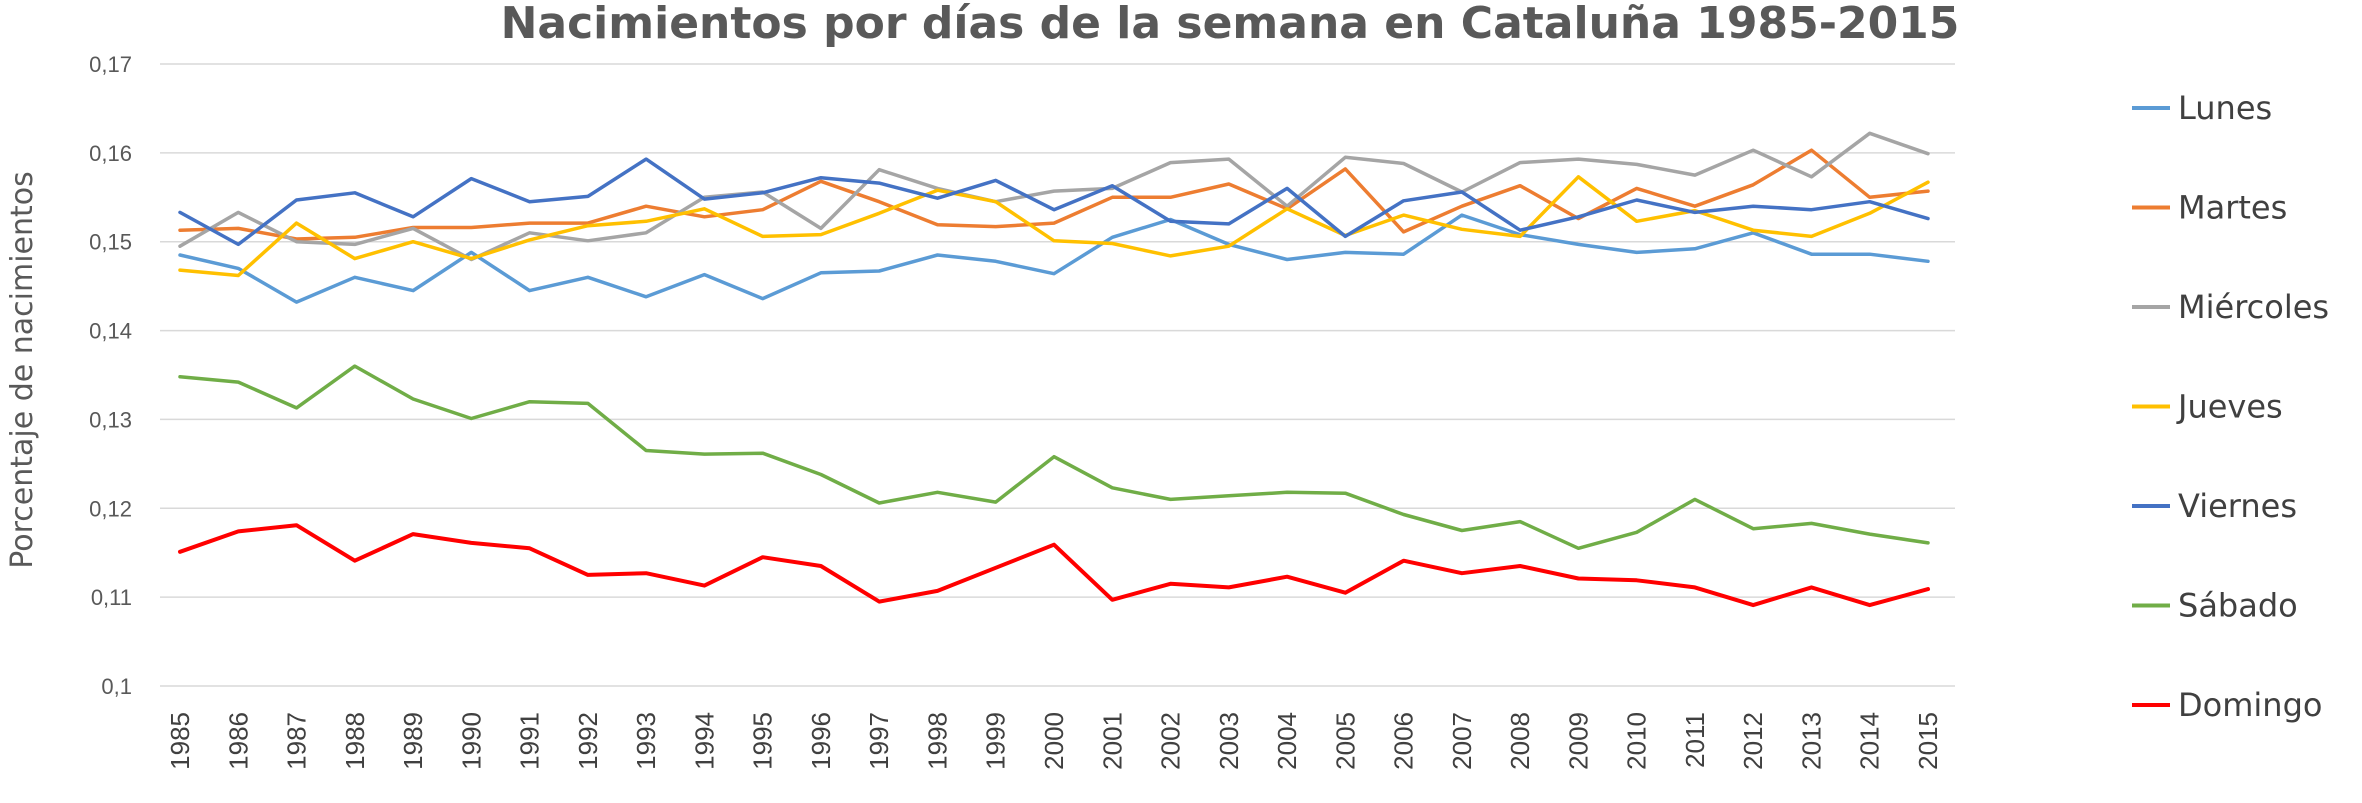 The width and height of the screenshot is (2362, 803). Describe the element at coordinates (180, 741) in the screenshot. I see `x-tick-label: 1985` at that location.